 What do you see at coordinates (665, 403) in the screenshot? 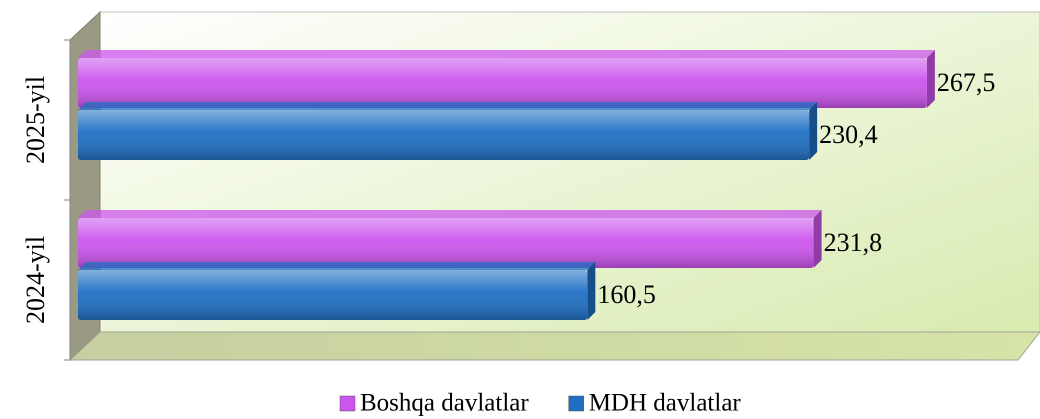
I see `legend-label: MDH davlatlar` at bounding box center [665, 403].